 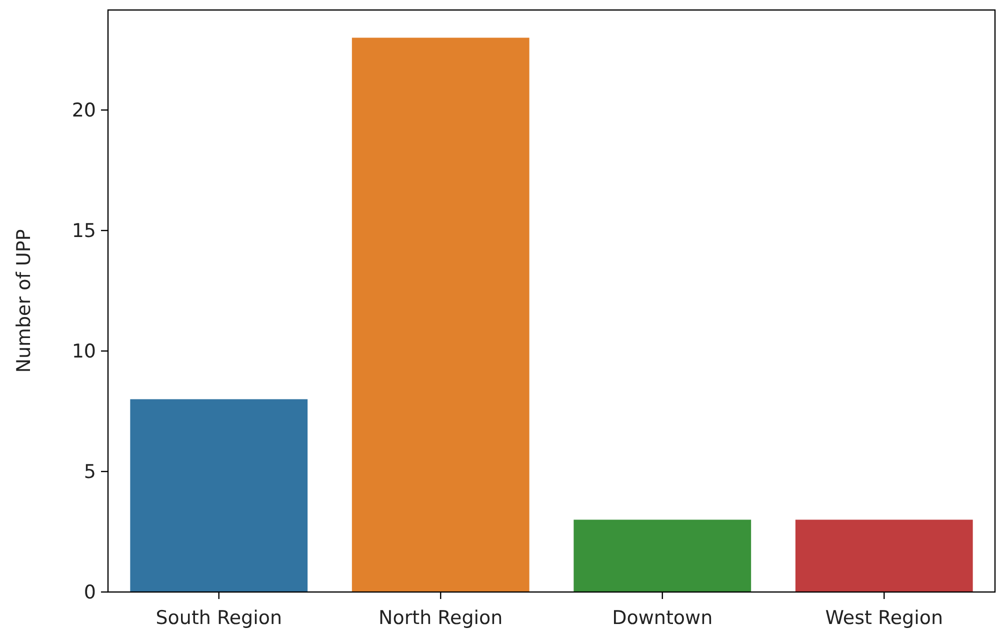 I want to click on y-tick-label: 10, so click(x=84, y=351).